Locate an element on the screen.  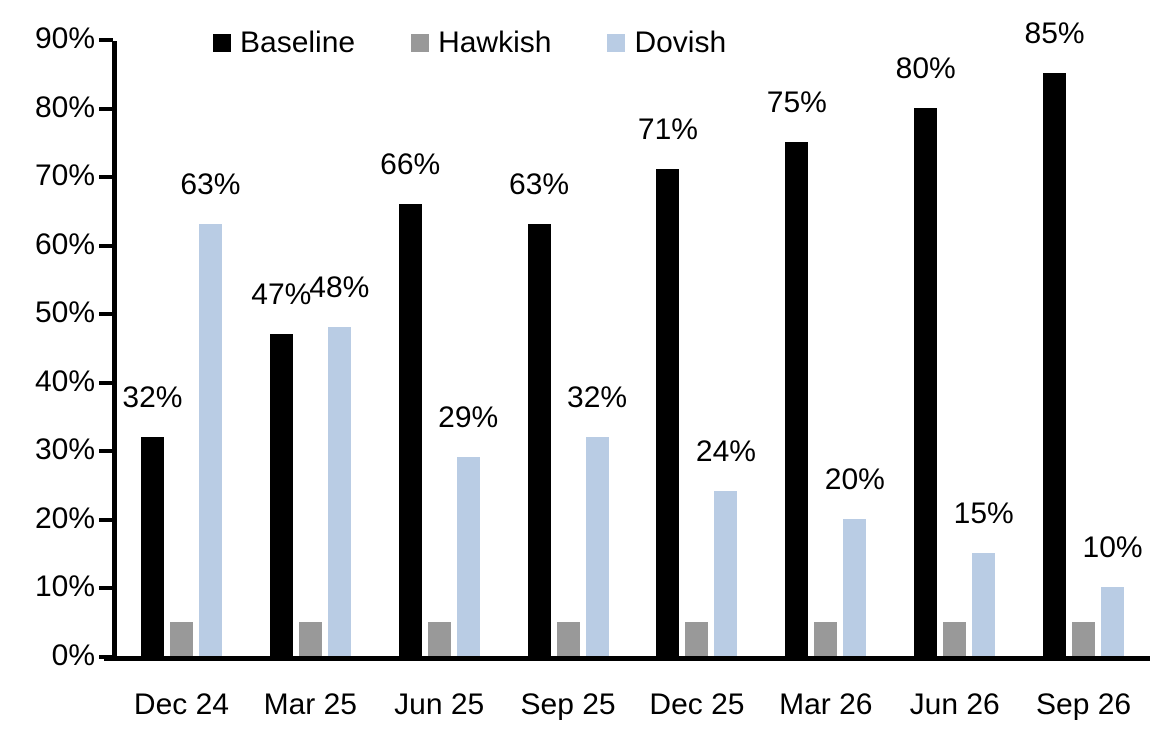
value-label-baseline: 66% is located at coordinates (410, 164).